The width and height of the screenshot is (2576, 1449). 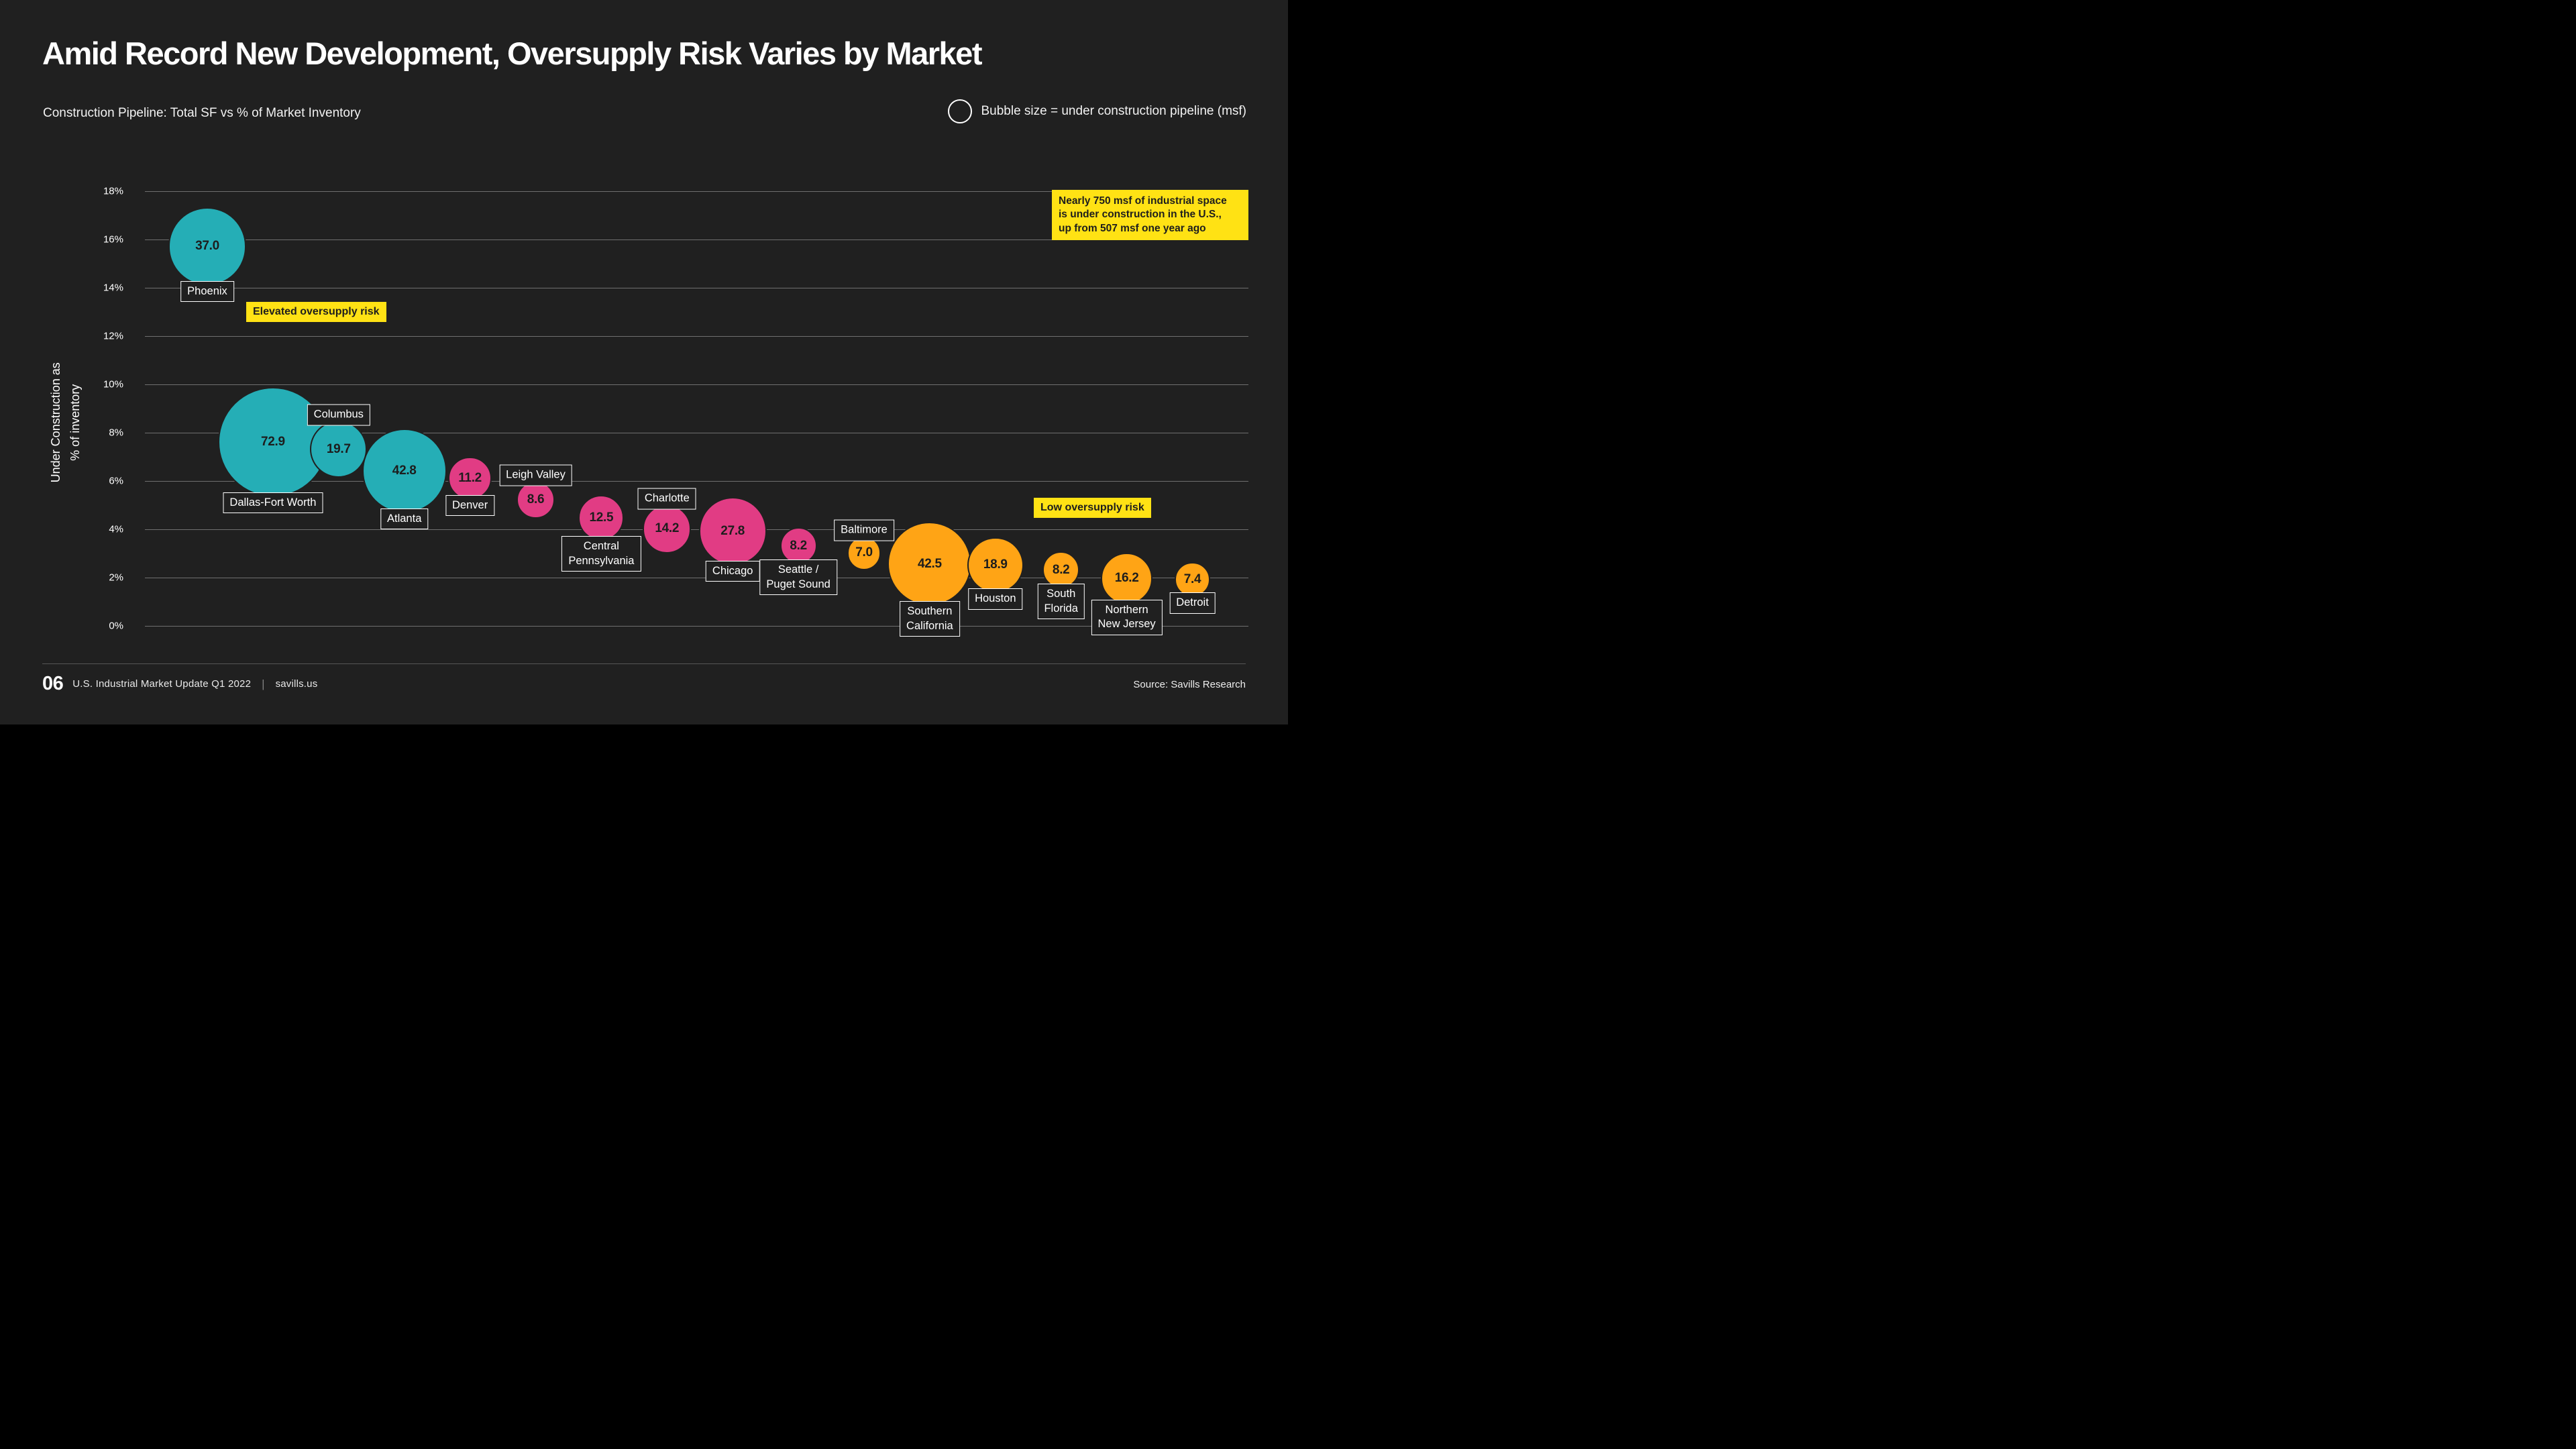 I want to click on market-label-denver: Denver, so click(x=470, y=506).